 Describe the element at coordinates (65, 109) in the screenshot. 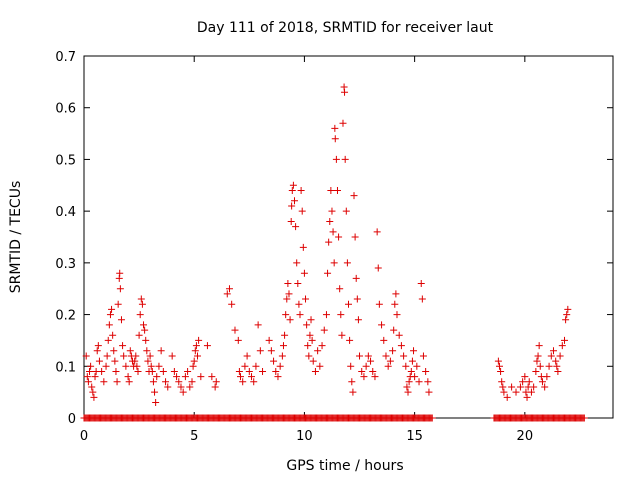

I see `y-tick-label: 0.6` at that location.